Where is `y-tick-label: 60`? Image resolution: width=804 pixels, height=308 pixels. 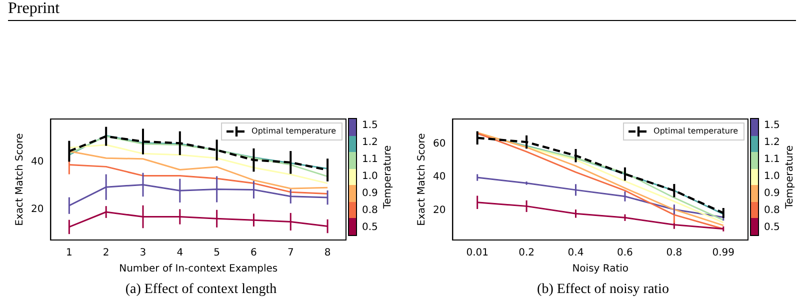 y-tick-label: 60 is located at coordinates (439, 144).